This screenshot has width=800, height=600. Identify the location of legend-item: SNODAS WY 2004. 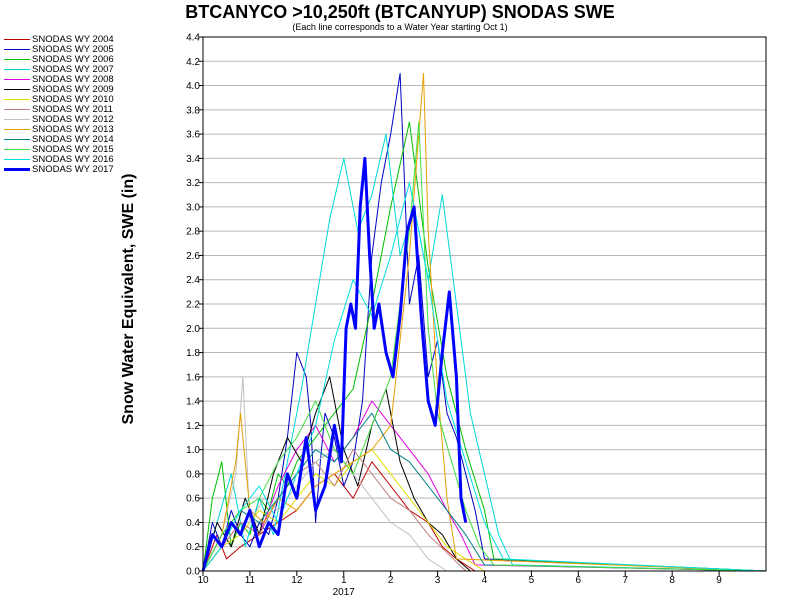
(69, 39).